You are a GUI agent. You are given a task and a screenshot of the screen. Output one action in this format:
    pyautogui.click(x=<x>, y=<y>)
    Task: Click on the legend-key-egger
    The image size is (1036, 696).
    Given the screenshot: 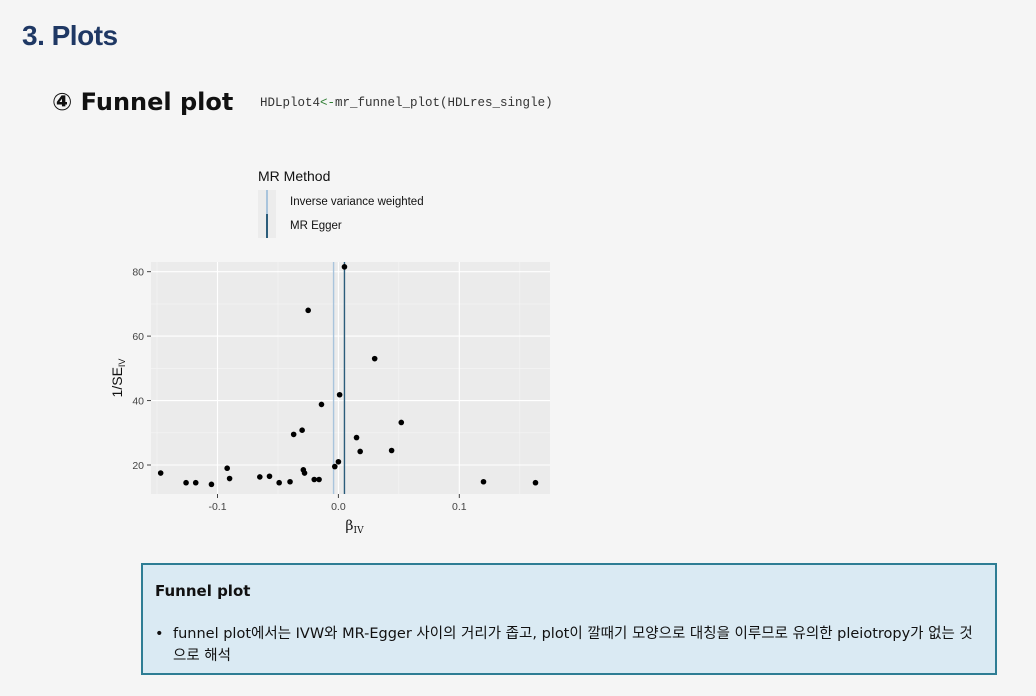 What is the action you would take?
    pyautogui.click(x=267, y=226)
    